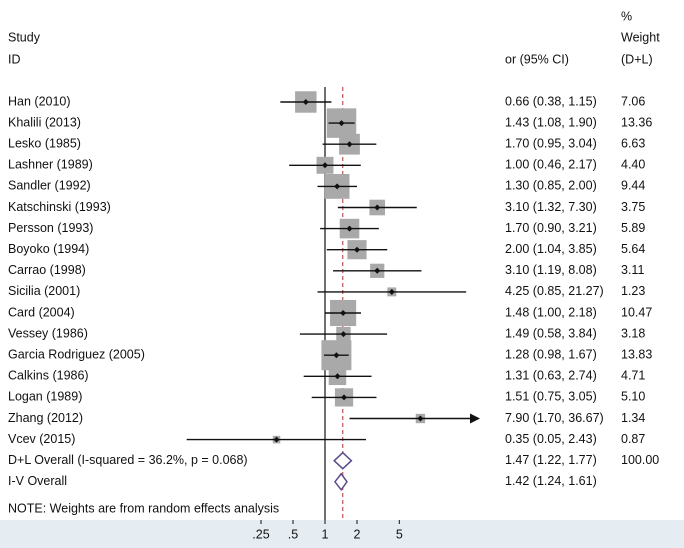 Image resolution: width=684 pixels, height=548 pixels. Describe the element at coordinates (551, 397) in the screenshot. I see `study-ci: 1.51 (0.75, 3.05)` at that location.